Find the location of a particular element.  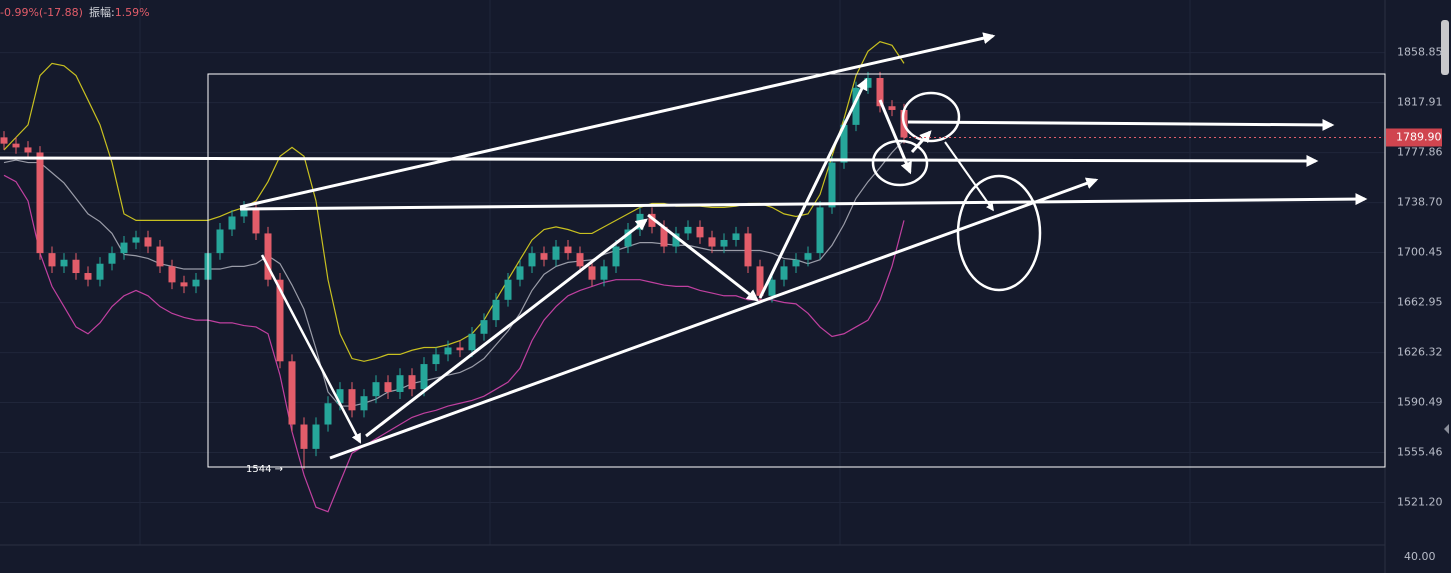

scrollbar is located at coordinates (1445, 47).